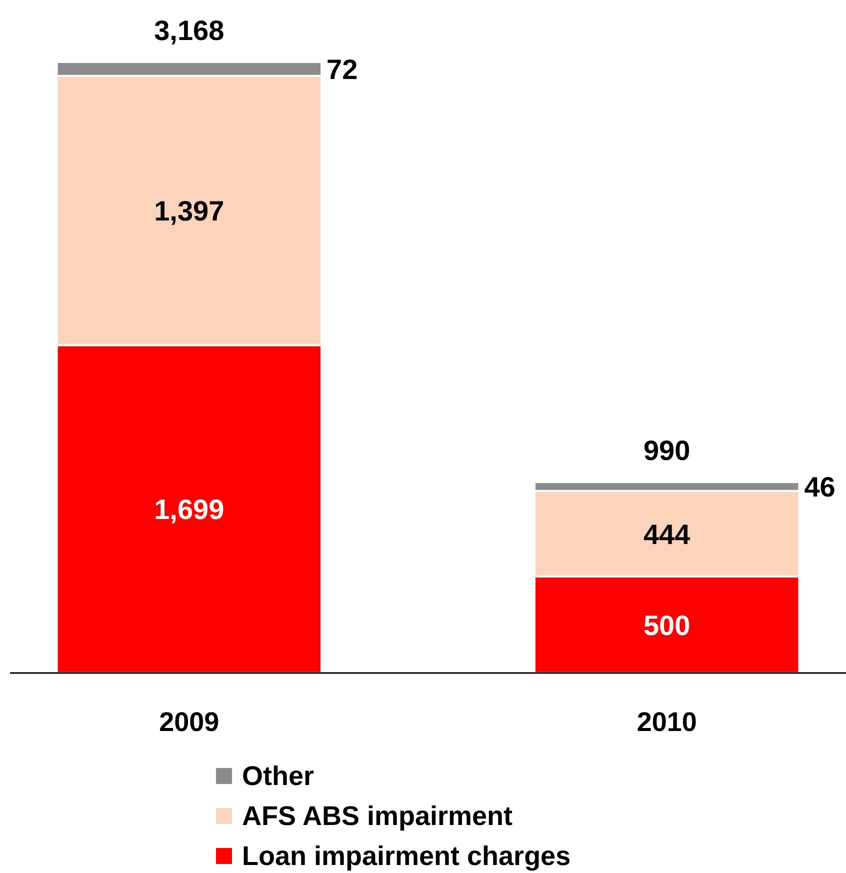 This screenshot has width=846, height=873. What do you see at coordinates (189, 722) in the screenshot?
I see `x-tick-label: 2009` at bounding box center [189, 722].